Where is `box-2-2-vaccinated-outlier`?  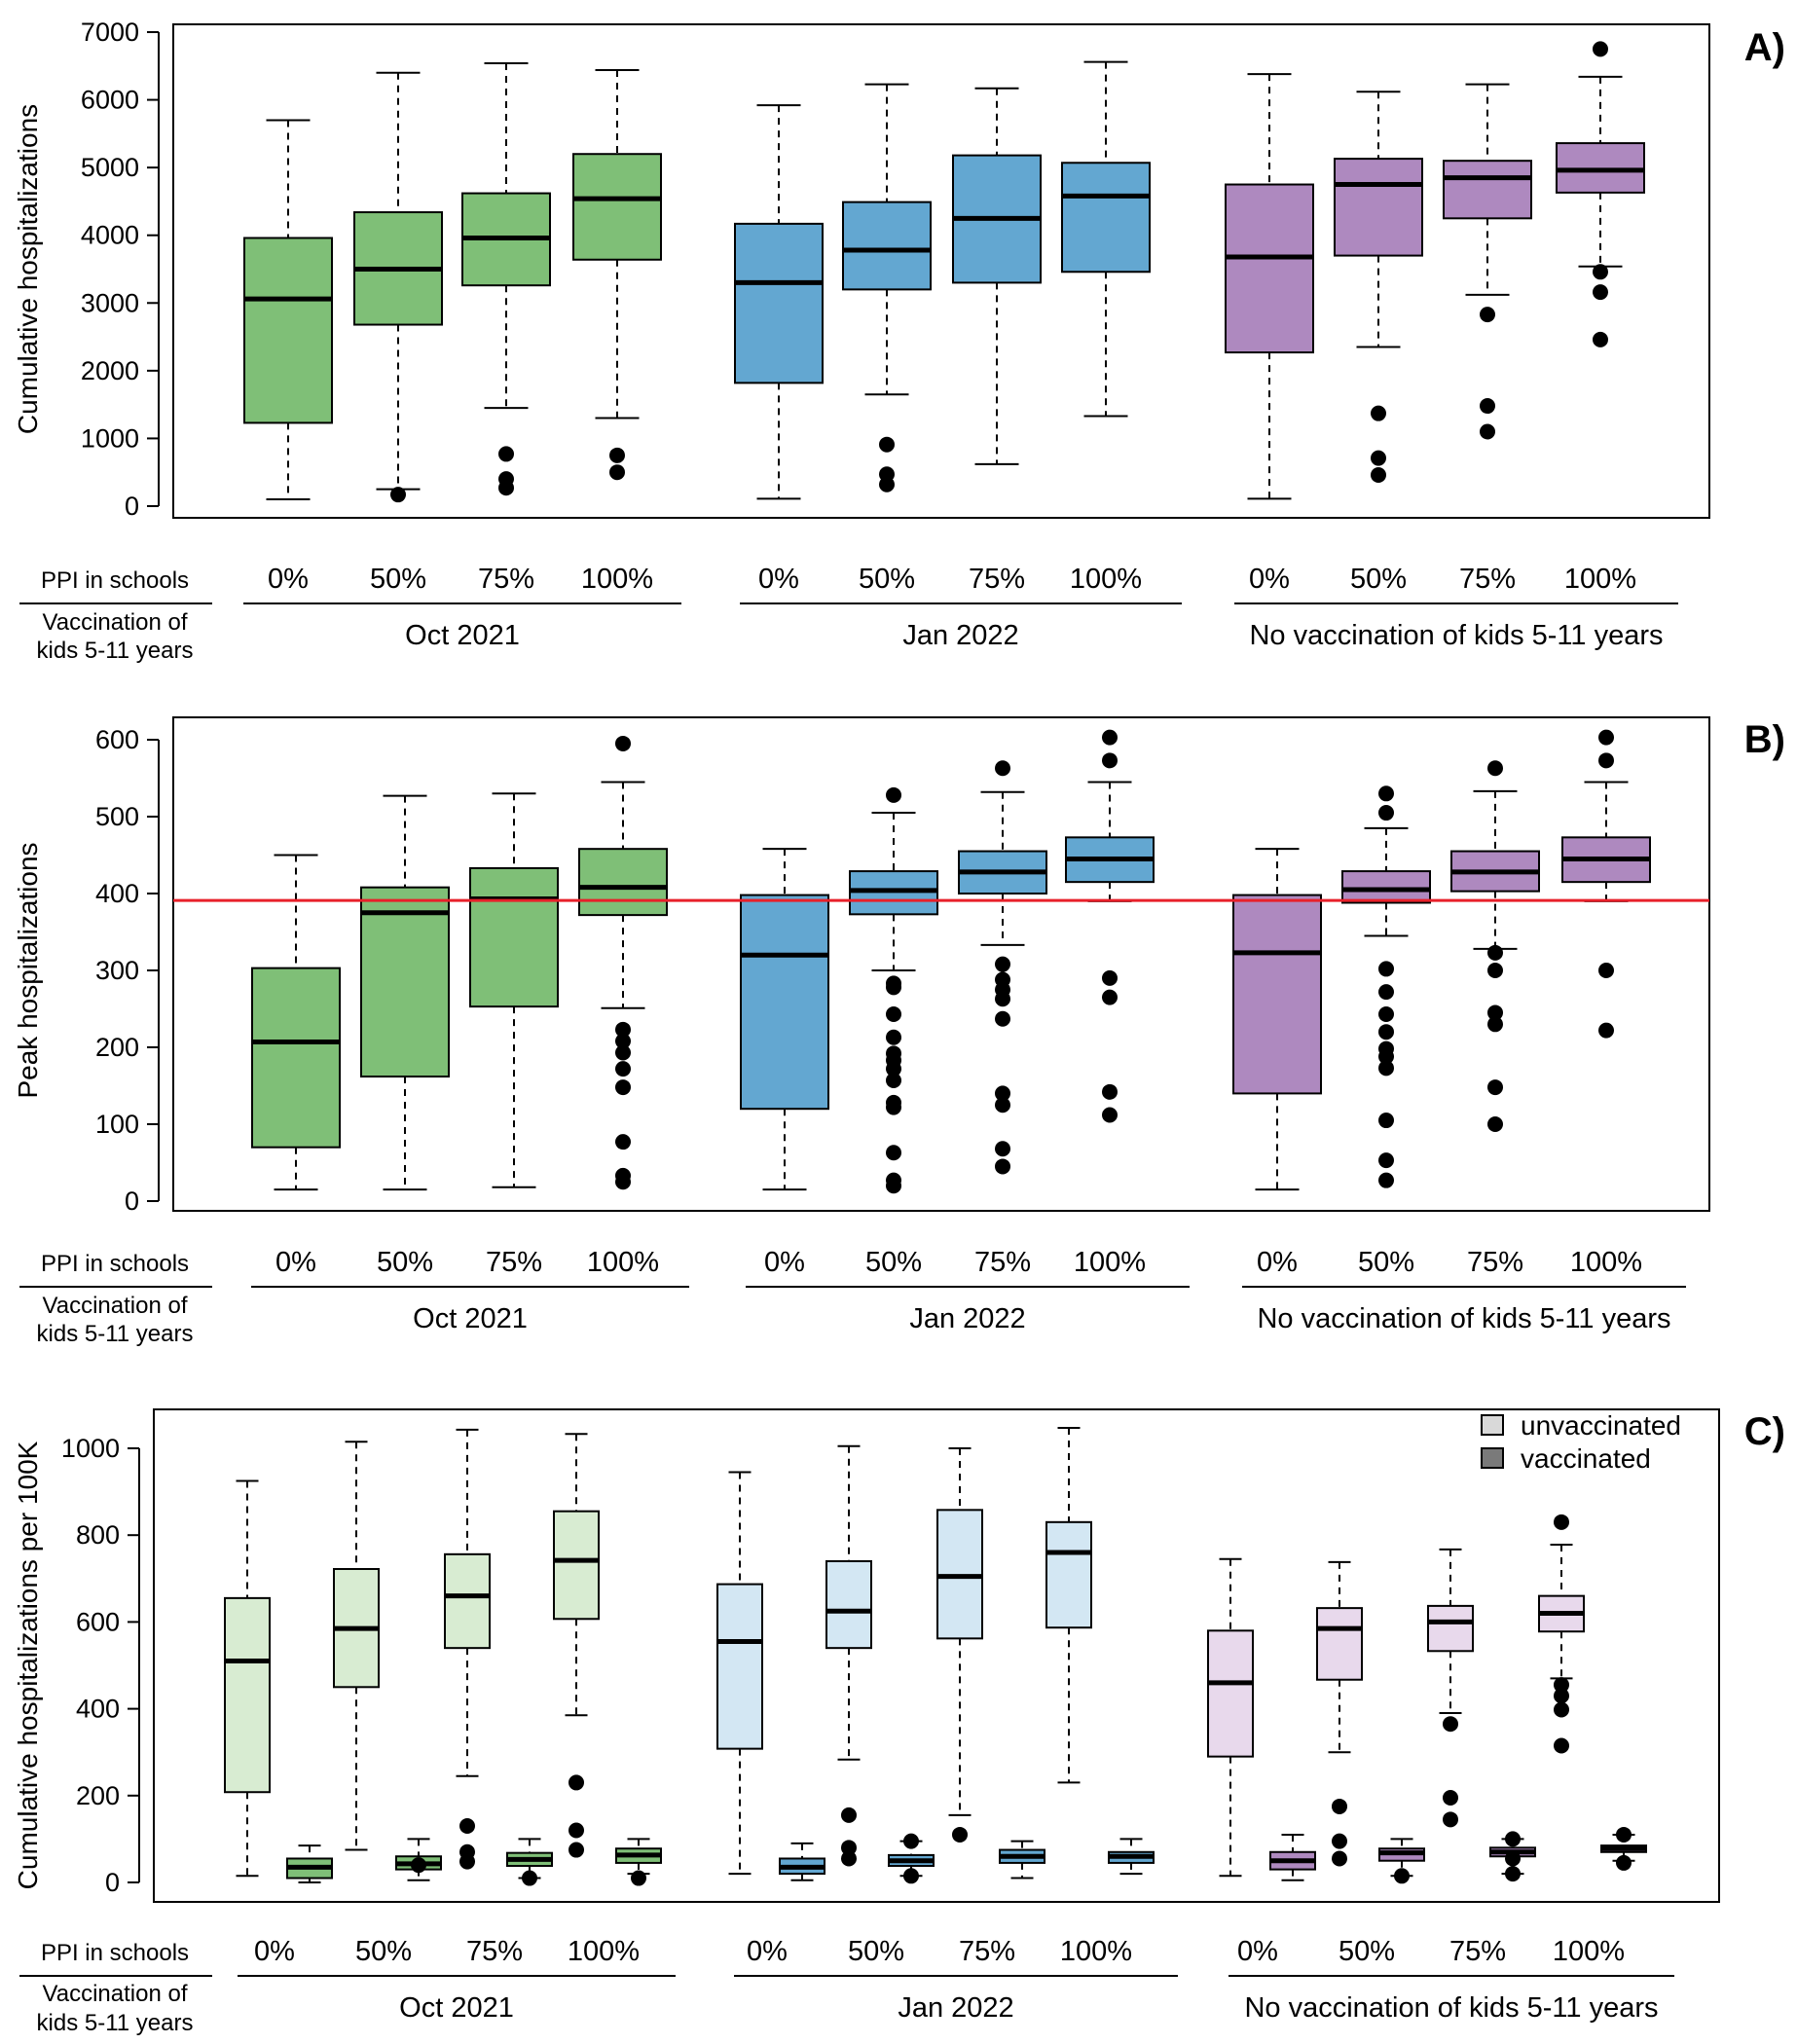
box-2-2-vaccinated-outlier is located at coordinates (911, 1841).